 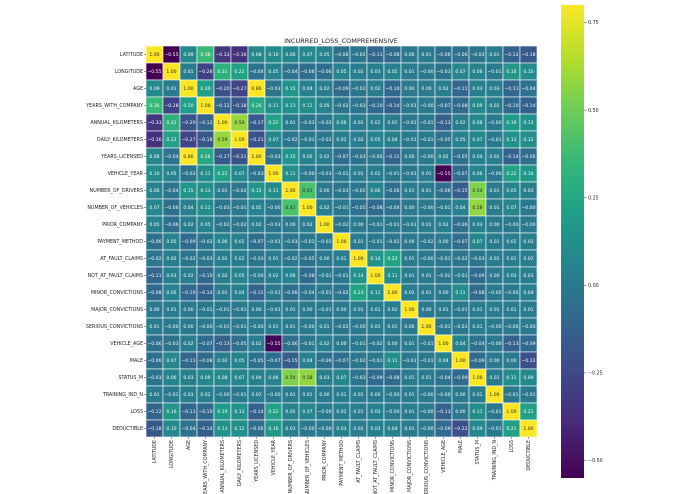 I want to click on cell-value-label: −0.09, so click(x=477, y=361).